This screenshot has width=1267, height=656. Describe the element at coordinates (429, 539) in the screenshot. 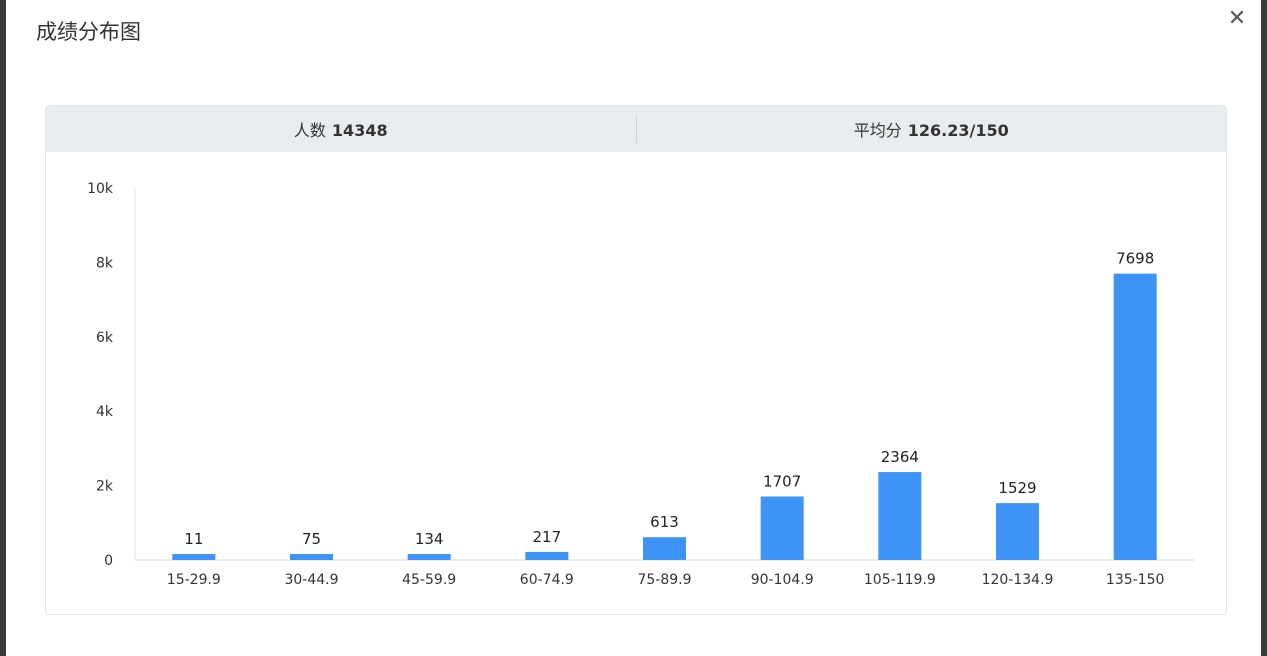

I see `data-label: 134` at that location.